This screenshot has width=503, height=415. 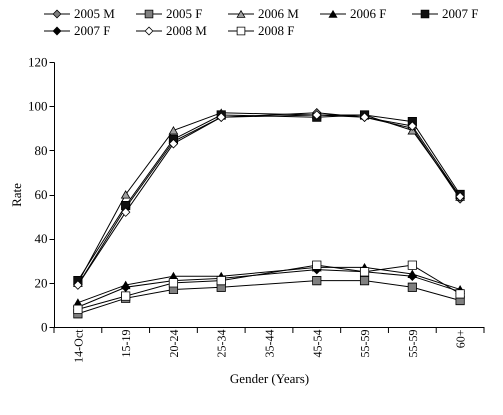 I want to click on y-tick-label: 120, so click(x=38, y=62).